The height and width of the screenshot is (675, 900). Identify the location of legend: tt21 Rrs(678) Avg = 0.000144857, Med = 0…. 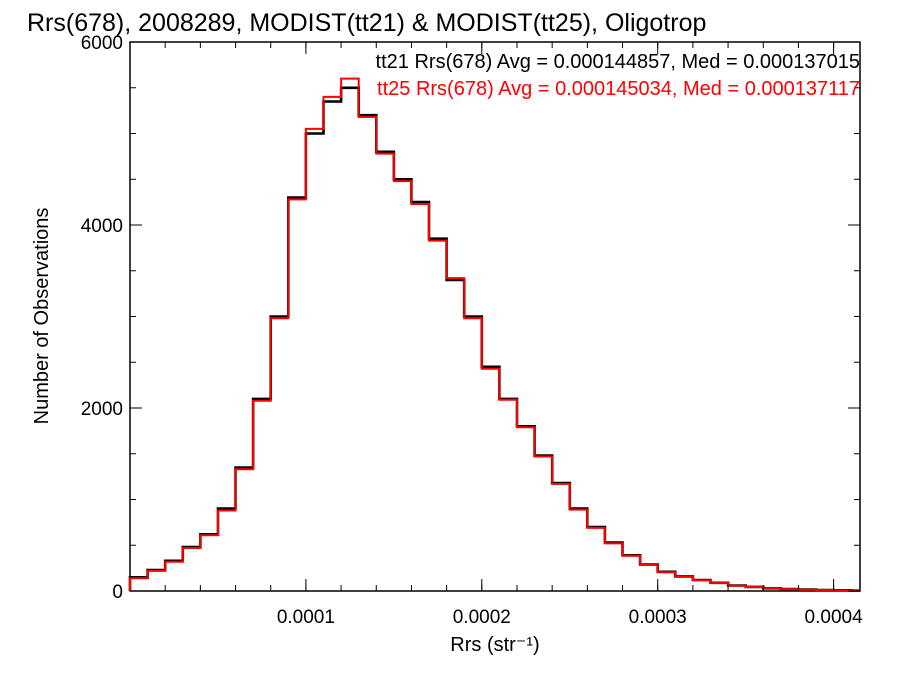
(618, 75).